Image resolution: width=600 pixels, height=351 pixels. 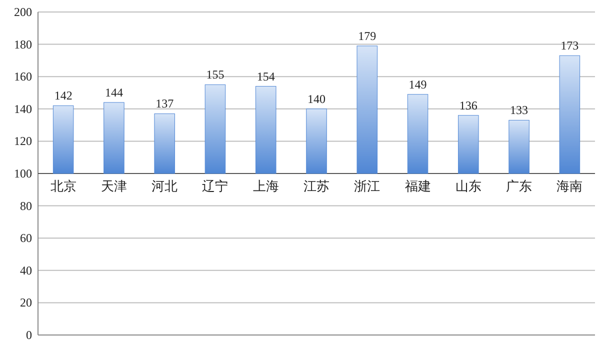 I want to click on data-label: 133, so click(x=519, y=110).